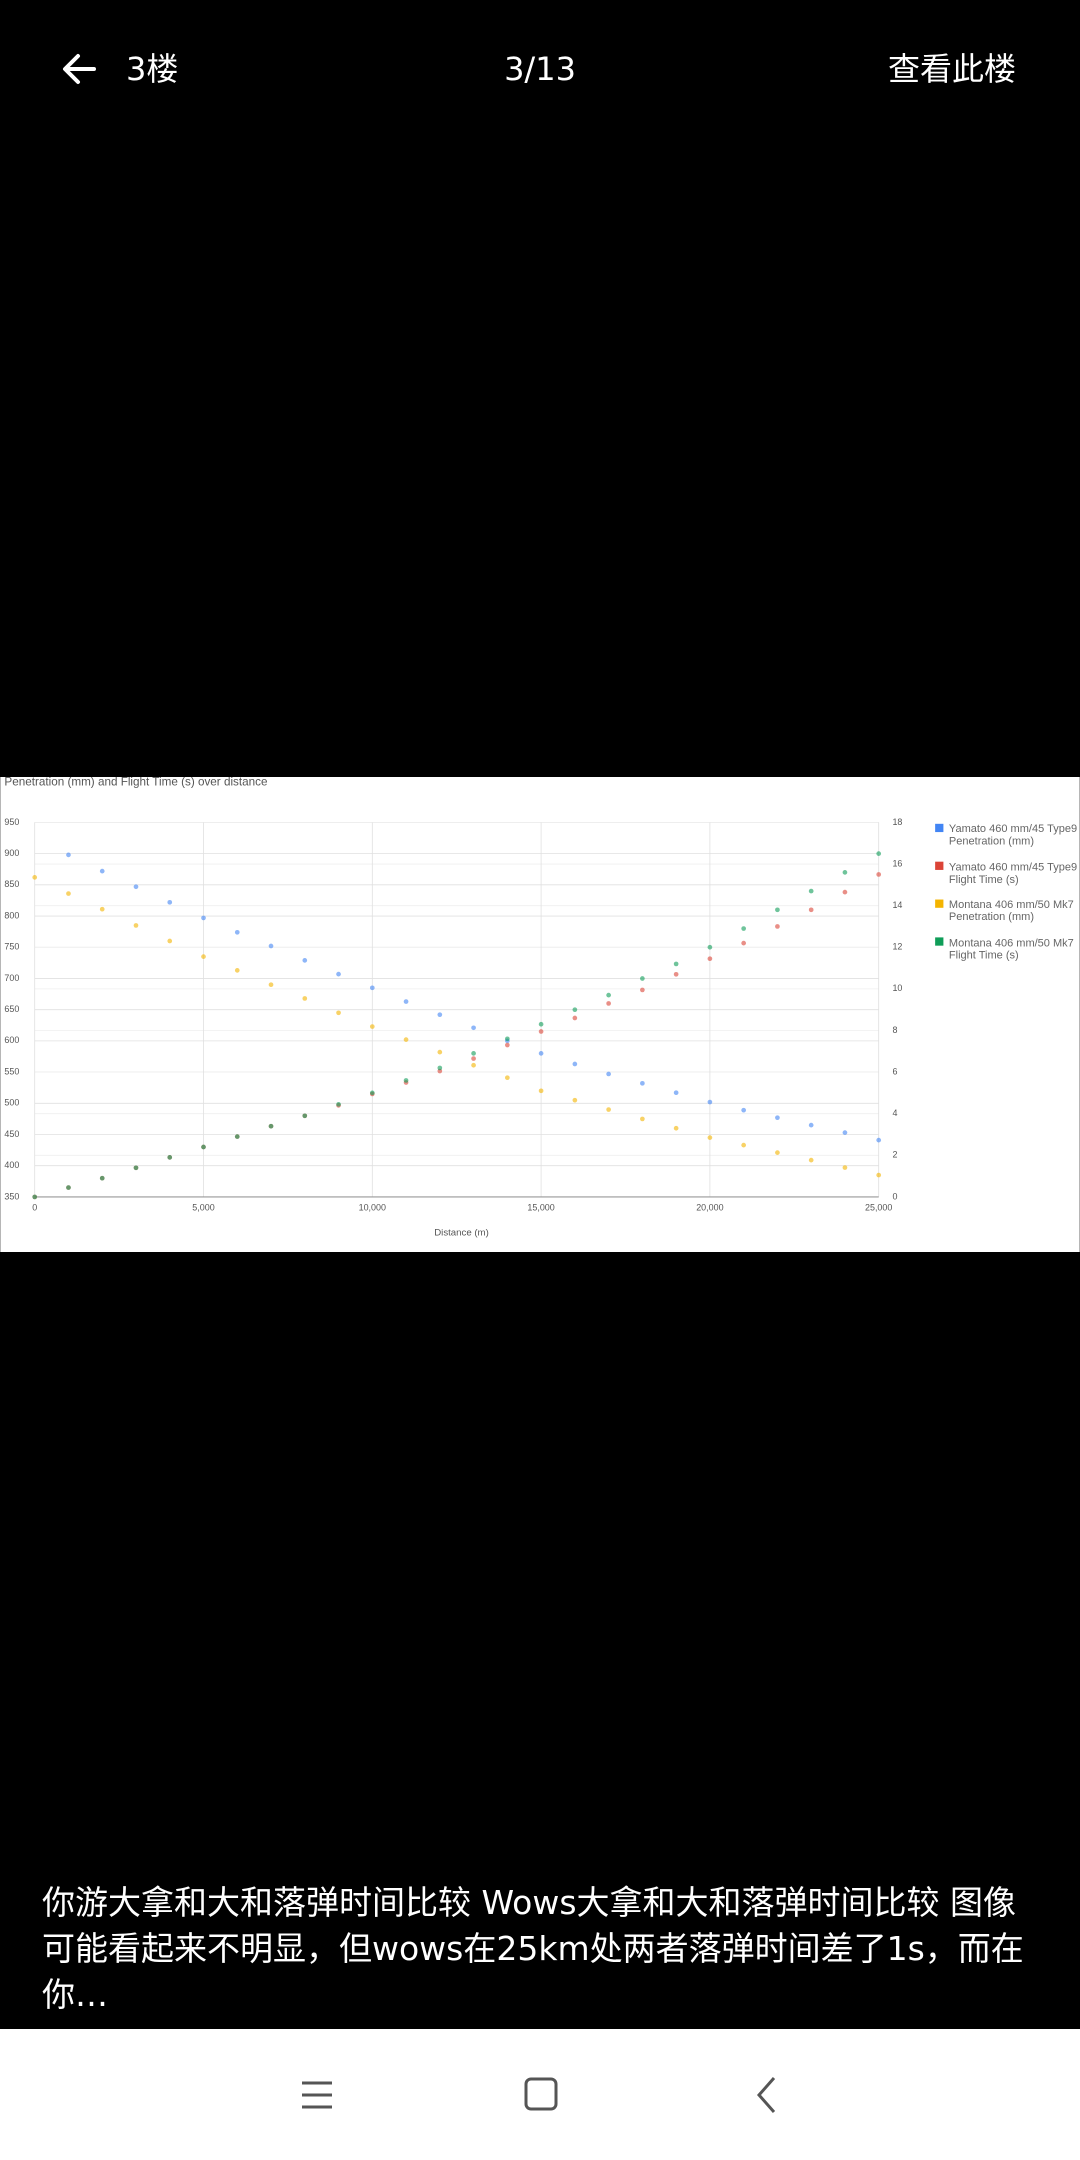  What do you see at coordinates (897, 822) in the screenshot?
I see `y2-tick-label: 18` at bounding box center [897, 822].